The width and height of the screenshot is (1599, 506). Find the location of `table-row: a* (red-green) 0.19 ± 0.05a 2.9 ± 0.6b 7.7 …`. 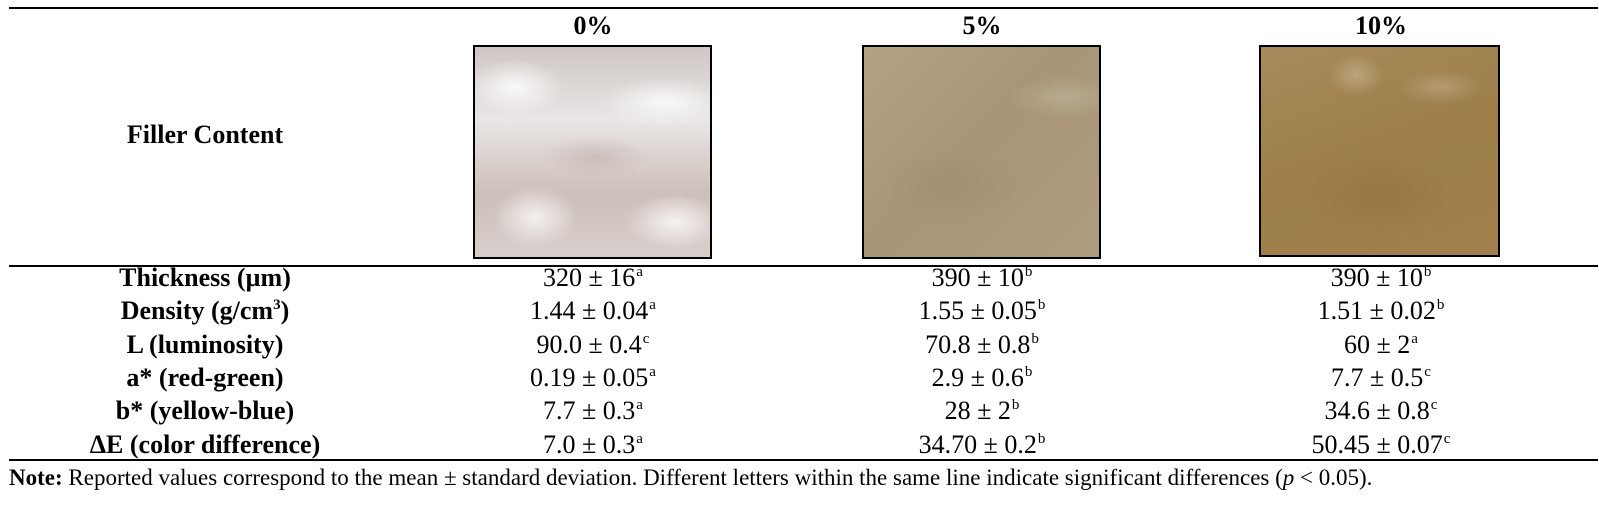

table-row: a* (red-green) 0.19 ± 0.05a 2.9 ± 0.6b 7.7 … is located at coordinates (799, 377).